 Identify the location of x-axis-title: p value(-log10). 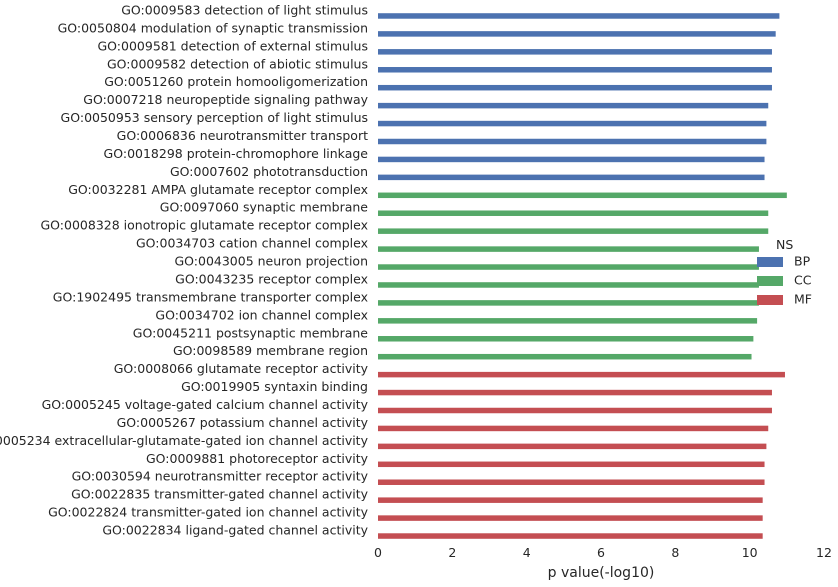
(601, 573).